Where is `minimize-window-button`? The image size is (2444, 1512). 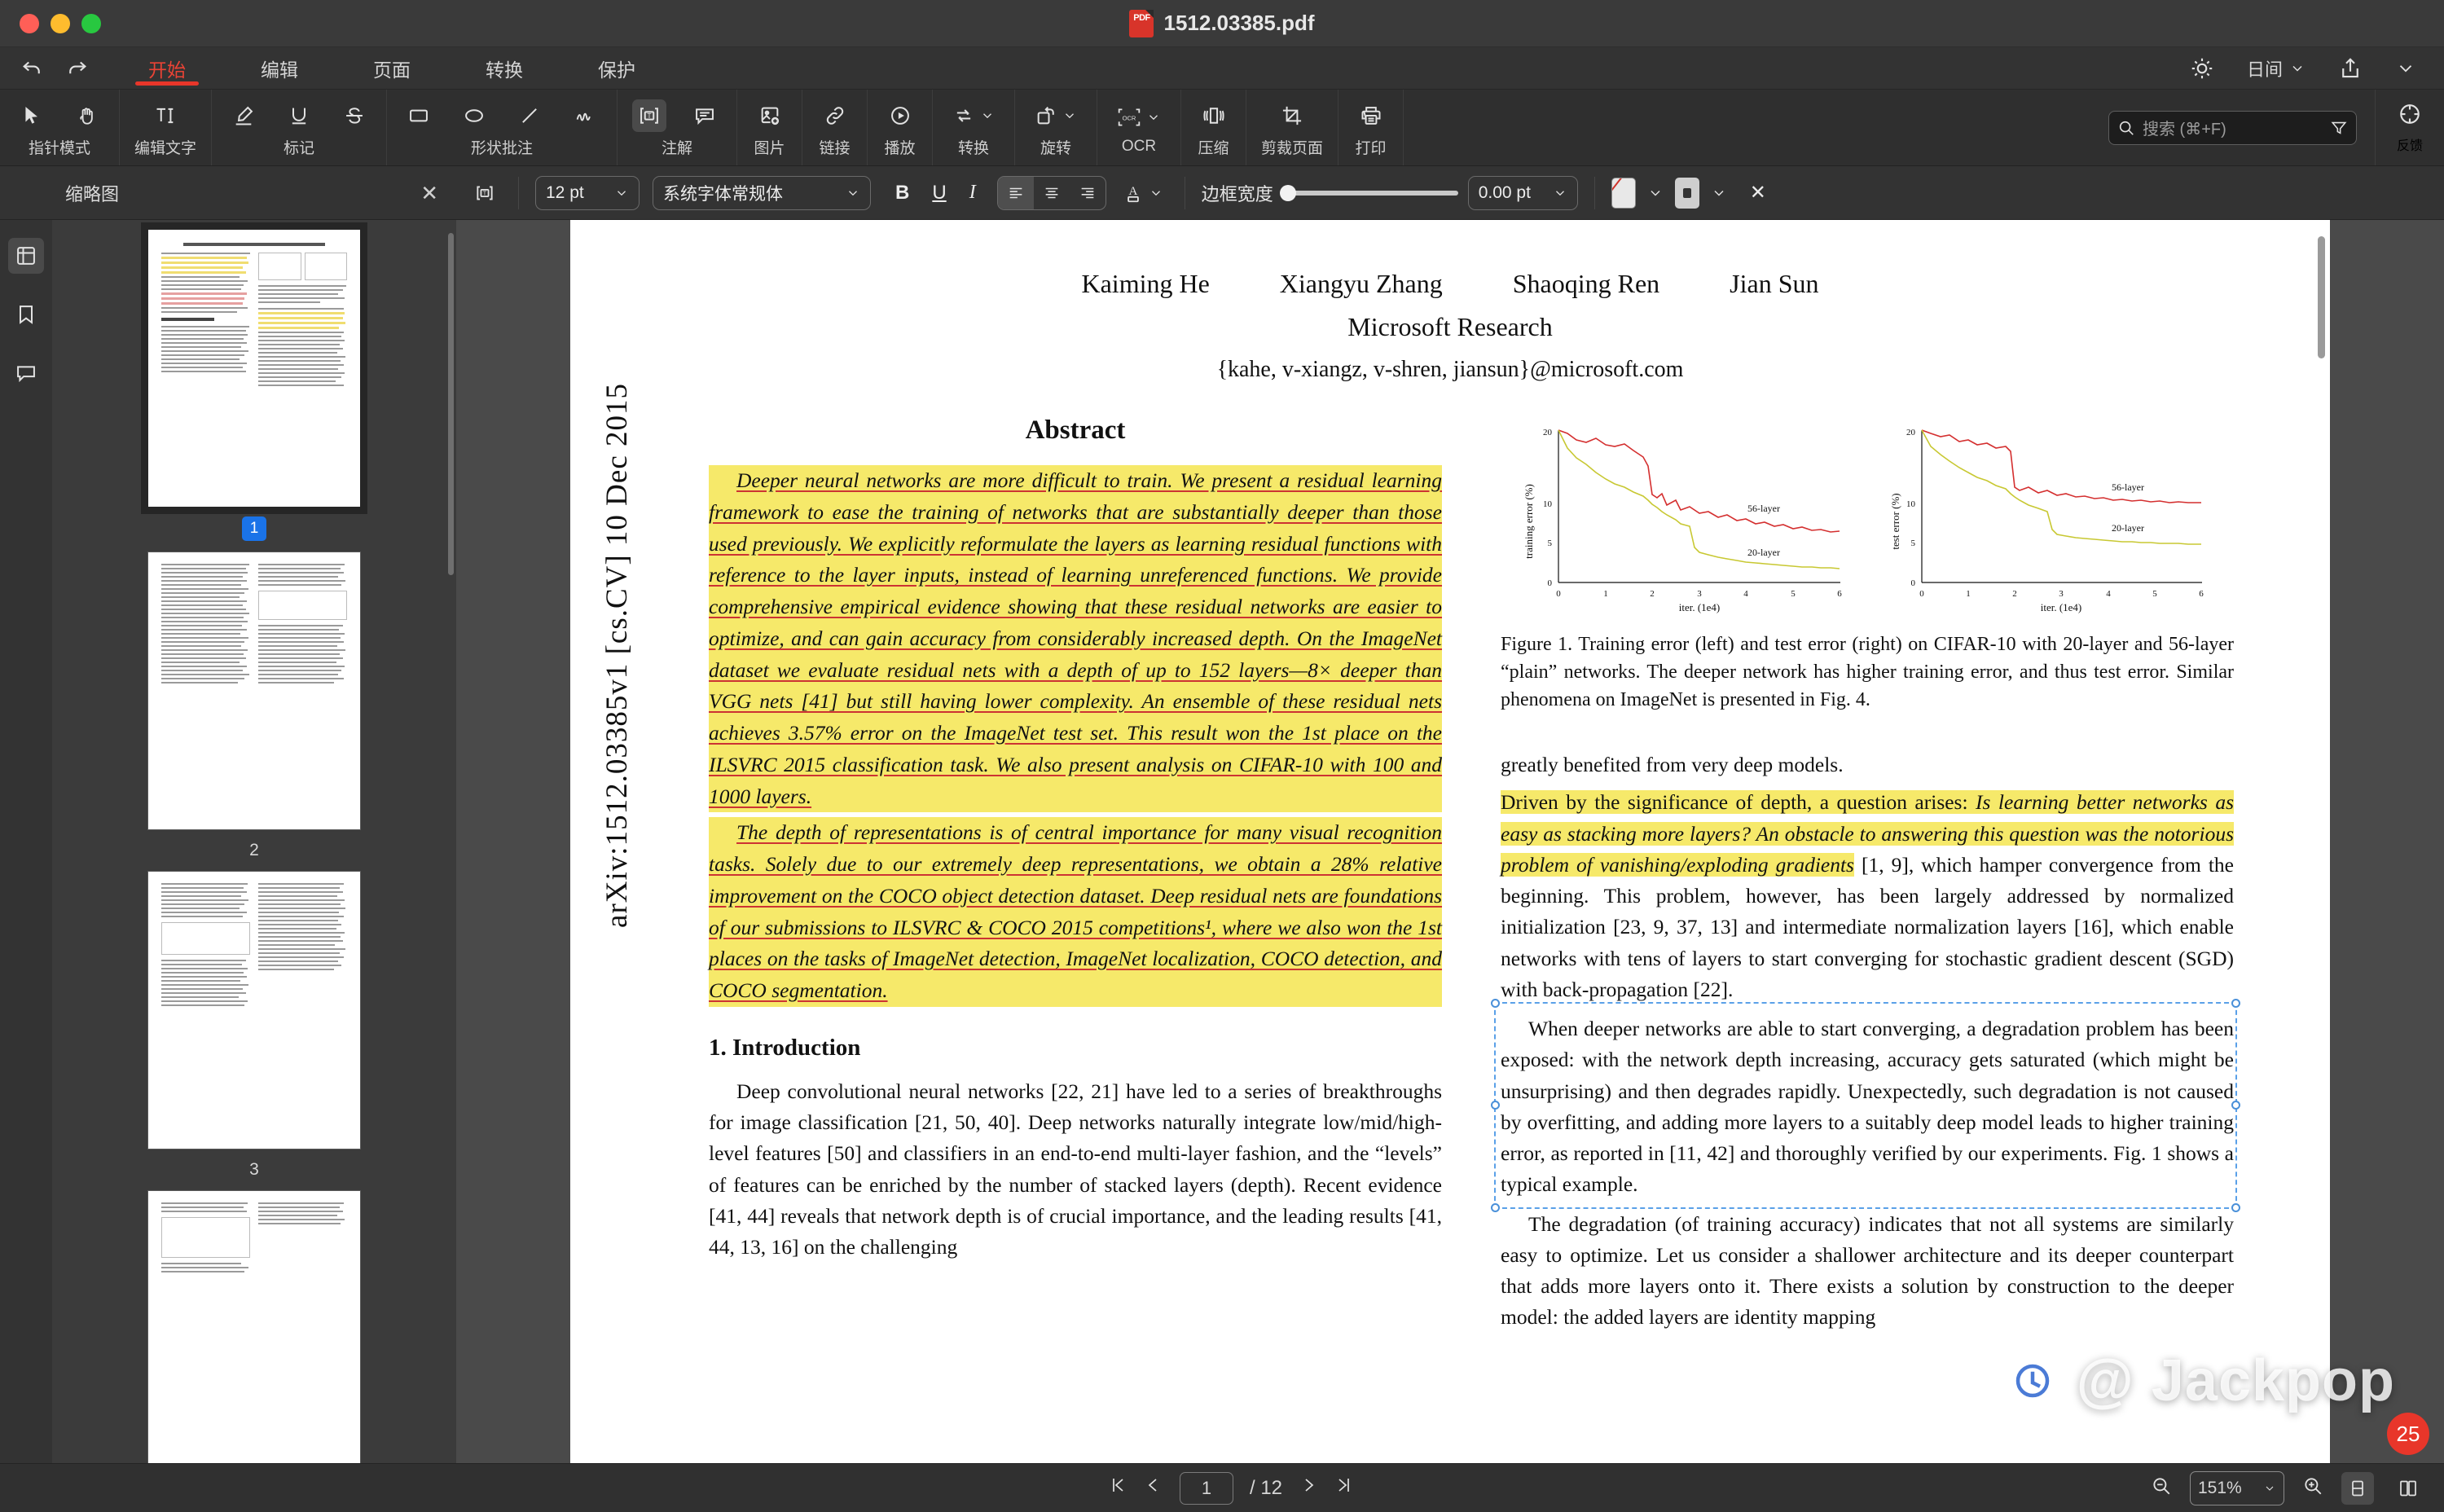 minimize-window-button is located at coordinates (60, 23).